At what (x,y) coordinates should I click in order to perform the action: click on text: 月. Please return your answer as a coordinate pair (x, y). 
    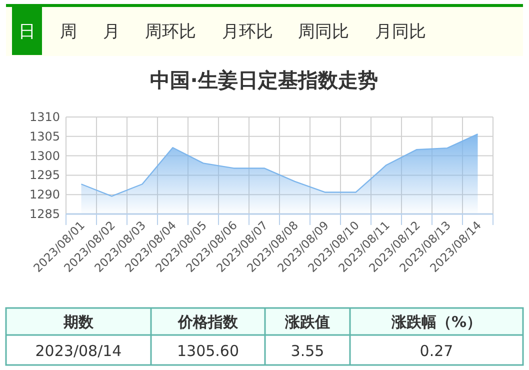
    Looking at the image, I should click on (111, 32).